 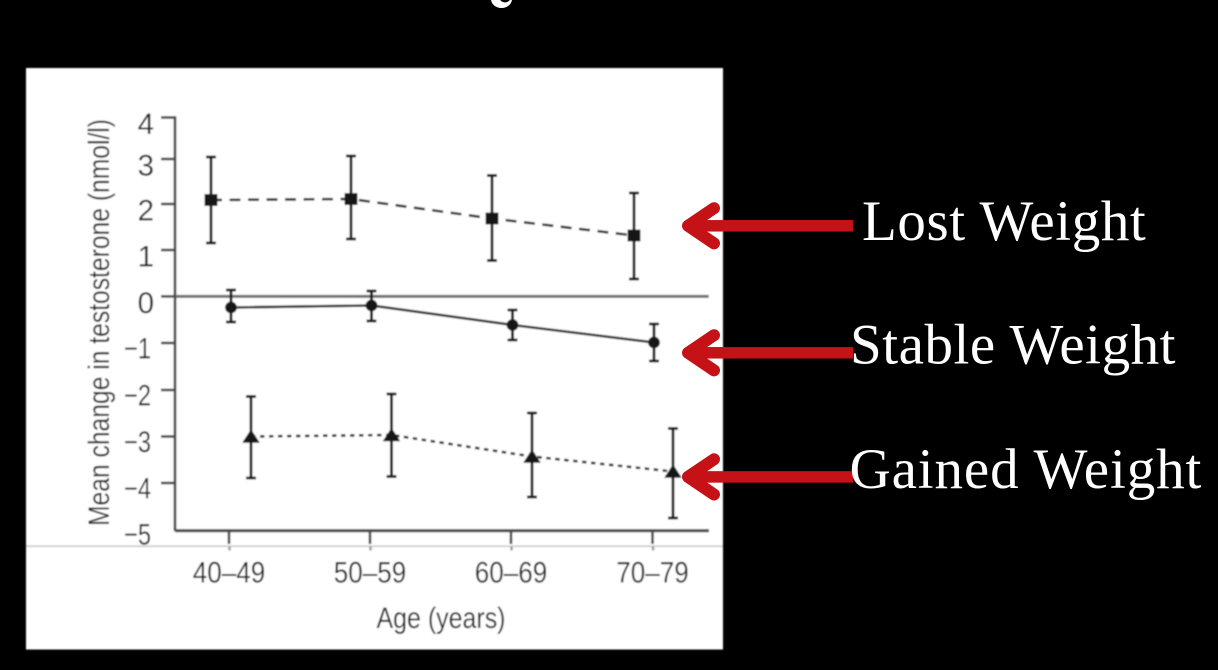 I want to click on svg-text: Age (years), so click(x=441, y=618).